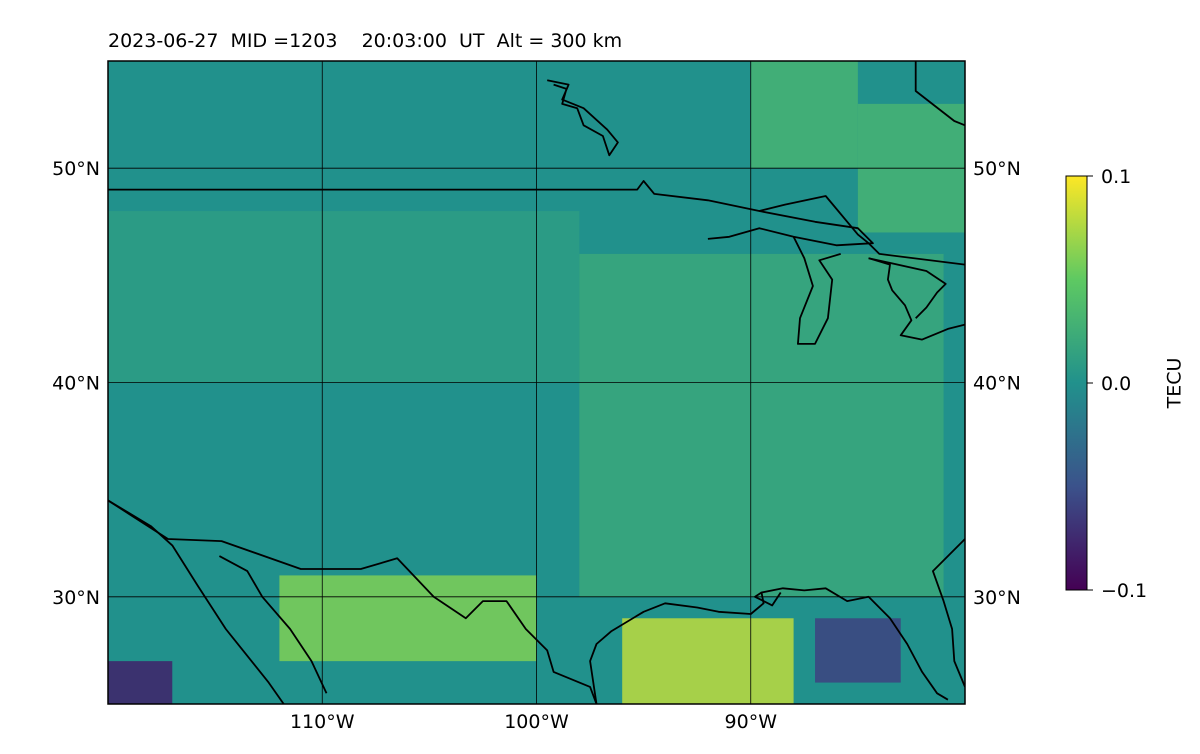 The height and width of the screenshot is (754, 1200). Describe the element at coordinates (1124, 591) in the screenshot. I see `colorbar-tick-label: −0.1` at that location.